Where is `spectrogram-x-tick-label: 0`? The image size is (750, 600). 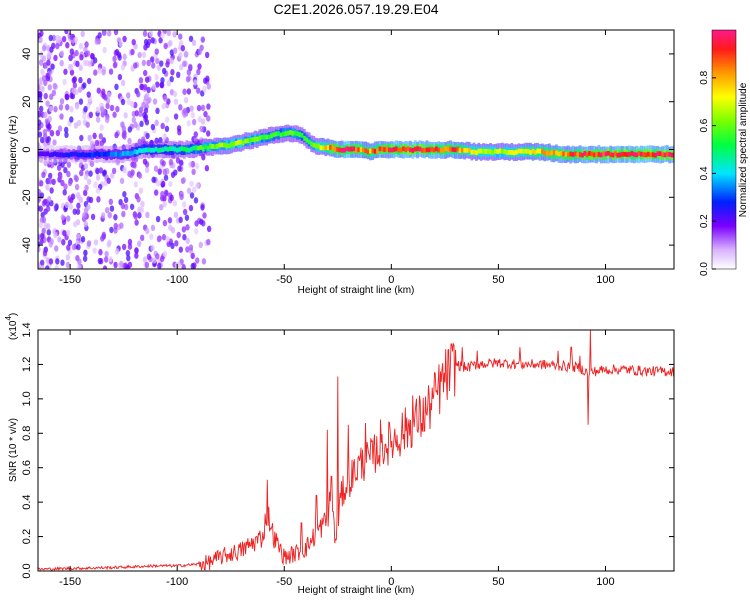 spectrogram-x-tick-label: 0 is located at coordinates (391, 280).